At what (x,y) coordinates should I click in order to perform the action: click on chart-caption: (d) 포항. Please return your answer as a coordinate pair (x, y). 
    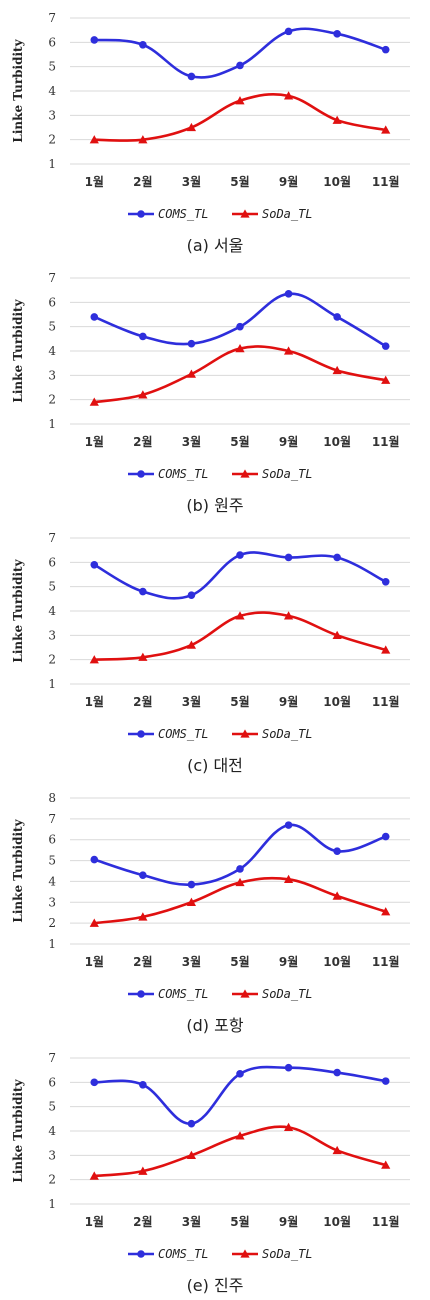
    Looking at the image, I should click on (215, 1025).